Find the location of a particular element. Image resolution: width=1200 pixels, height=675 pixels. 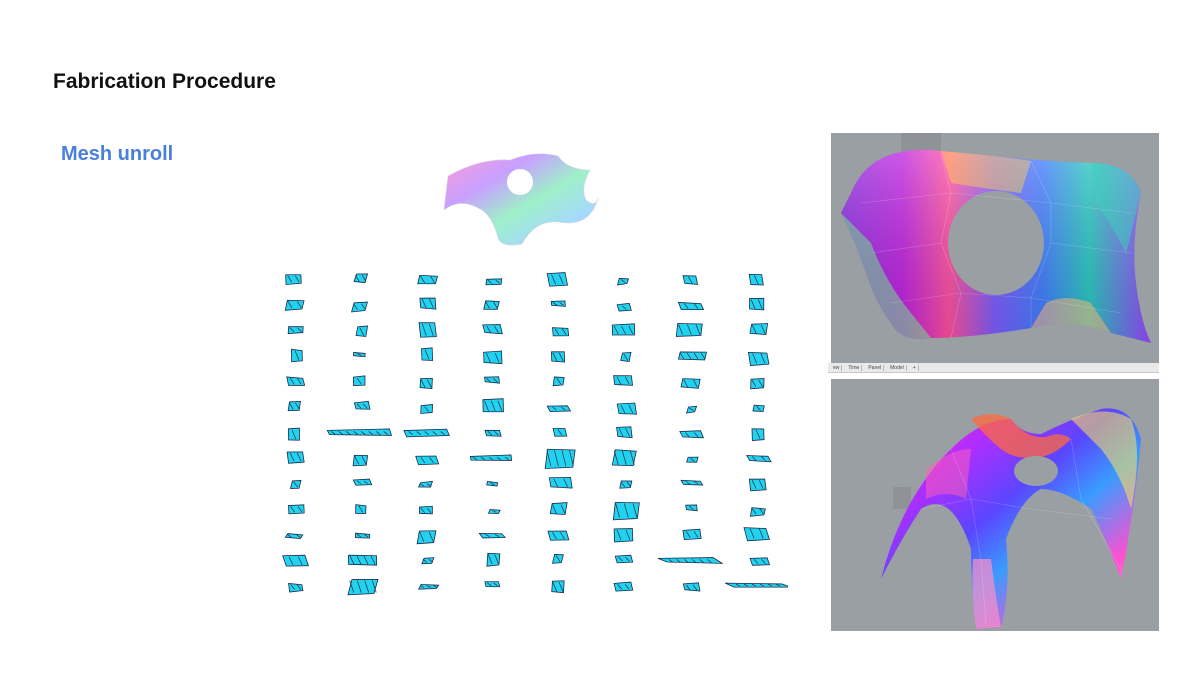

slide-title: Fabrication Procedure is located at coordinates (164, 81).